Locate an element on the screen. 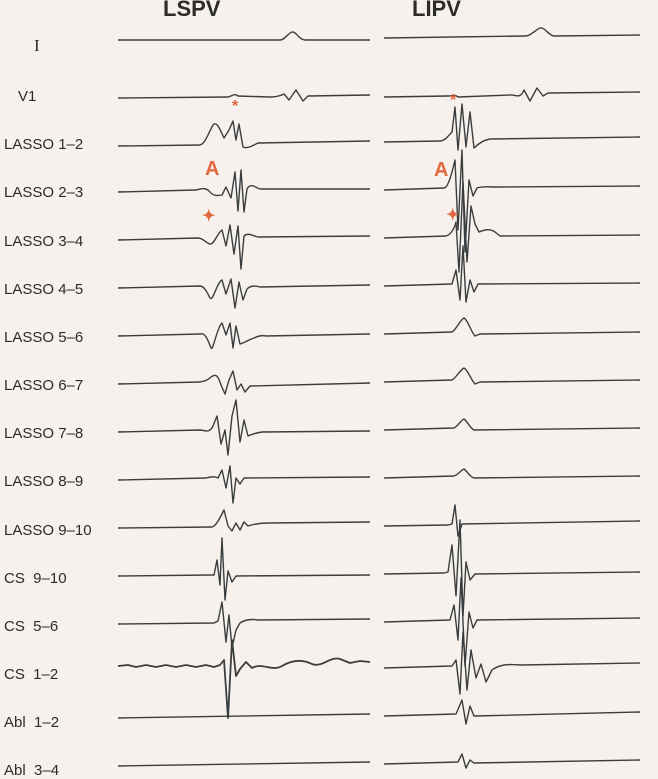 This screenshot has height=779, width=658. lead-label-v1: V1 is located at coordinates (27, 96).